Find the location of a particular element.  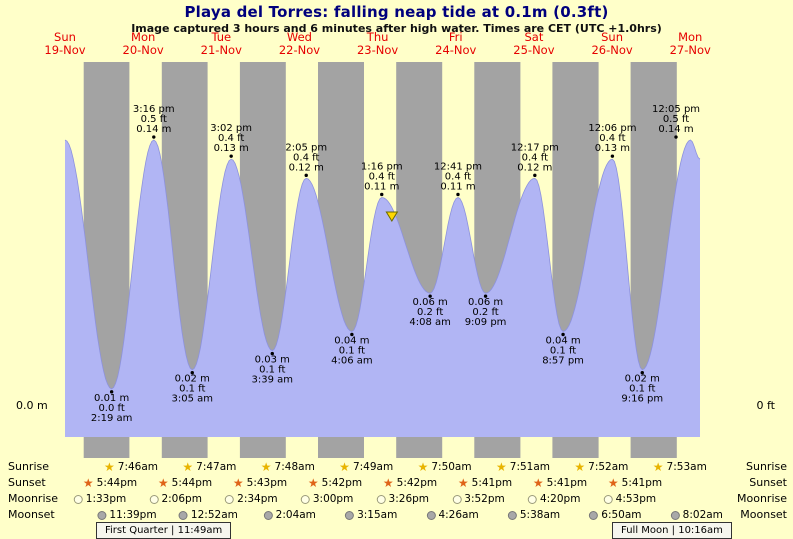

moonset-time: 6:50am is located at coordinates (615, 515).